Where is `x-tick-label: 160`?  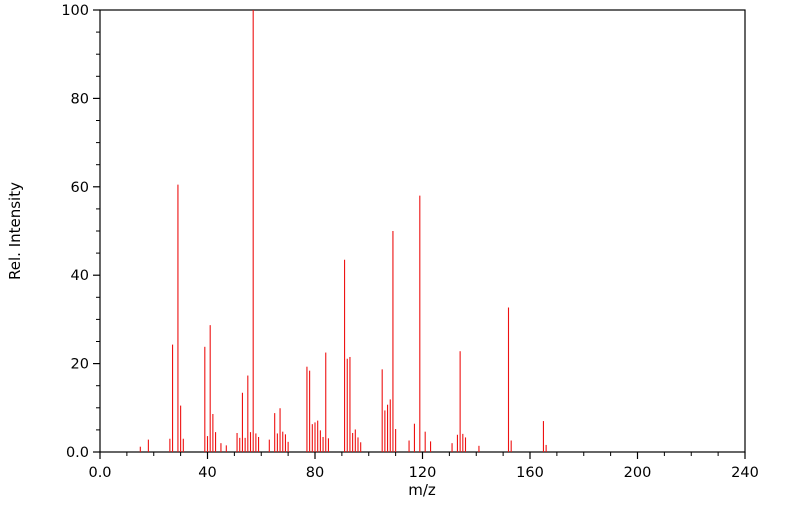 x-tick-label: 160 is located at coordinates (530, 473).